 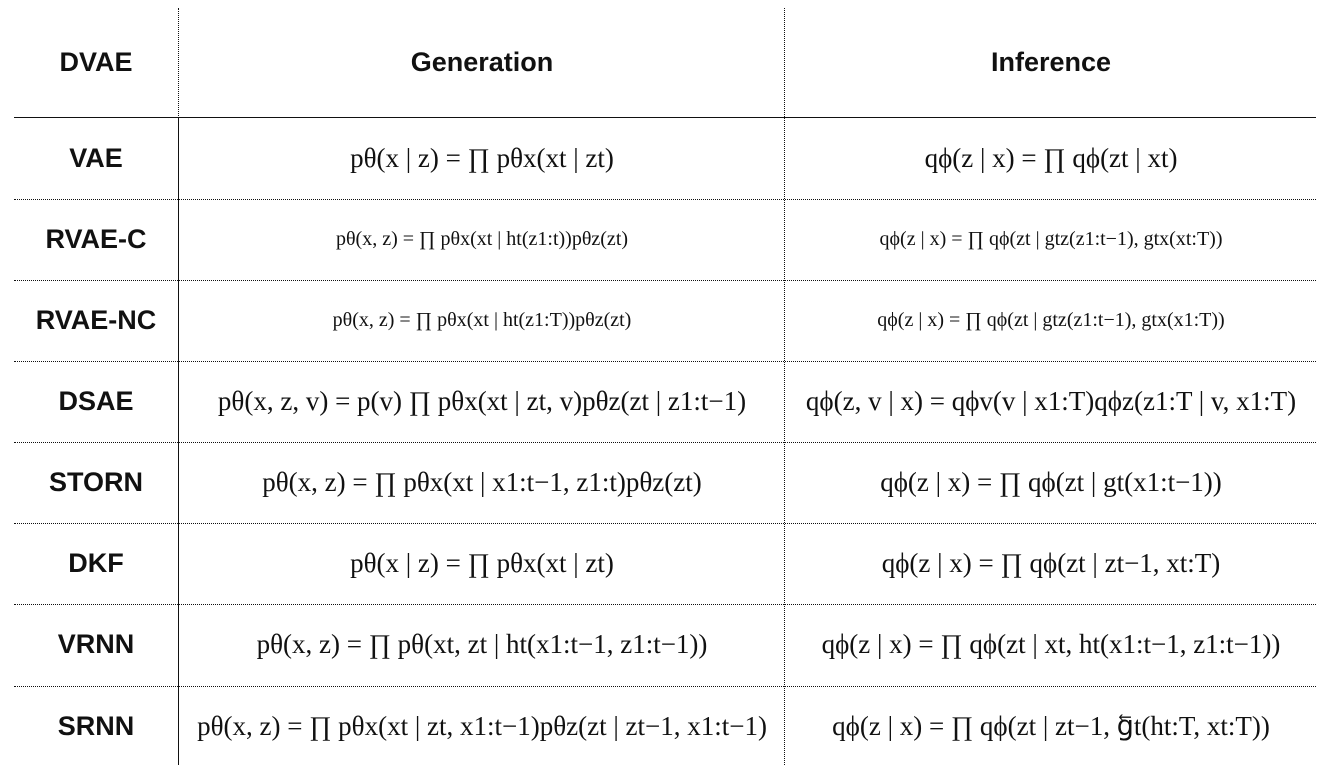 What do you see at coordinates (665, 117) in the screenshot?
I see `header-rule` at bounding box center [665, 117].